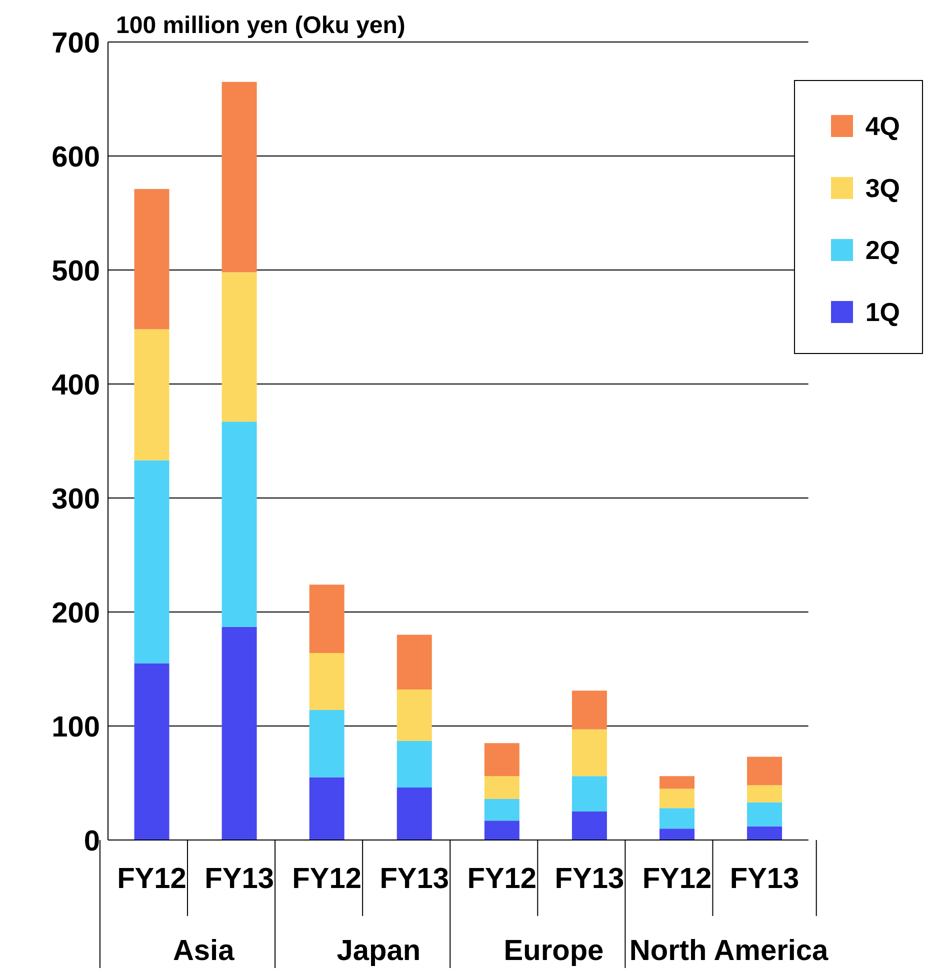 The image size is (945, 977). What do you see at coordinates (729, 951) in the screenshot?
I see `text: North America` at bounding box center [729, 951].